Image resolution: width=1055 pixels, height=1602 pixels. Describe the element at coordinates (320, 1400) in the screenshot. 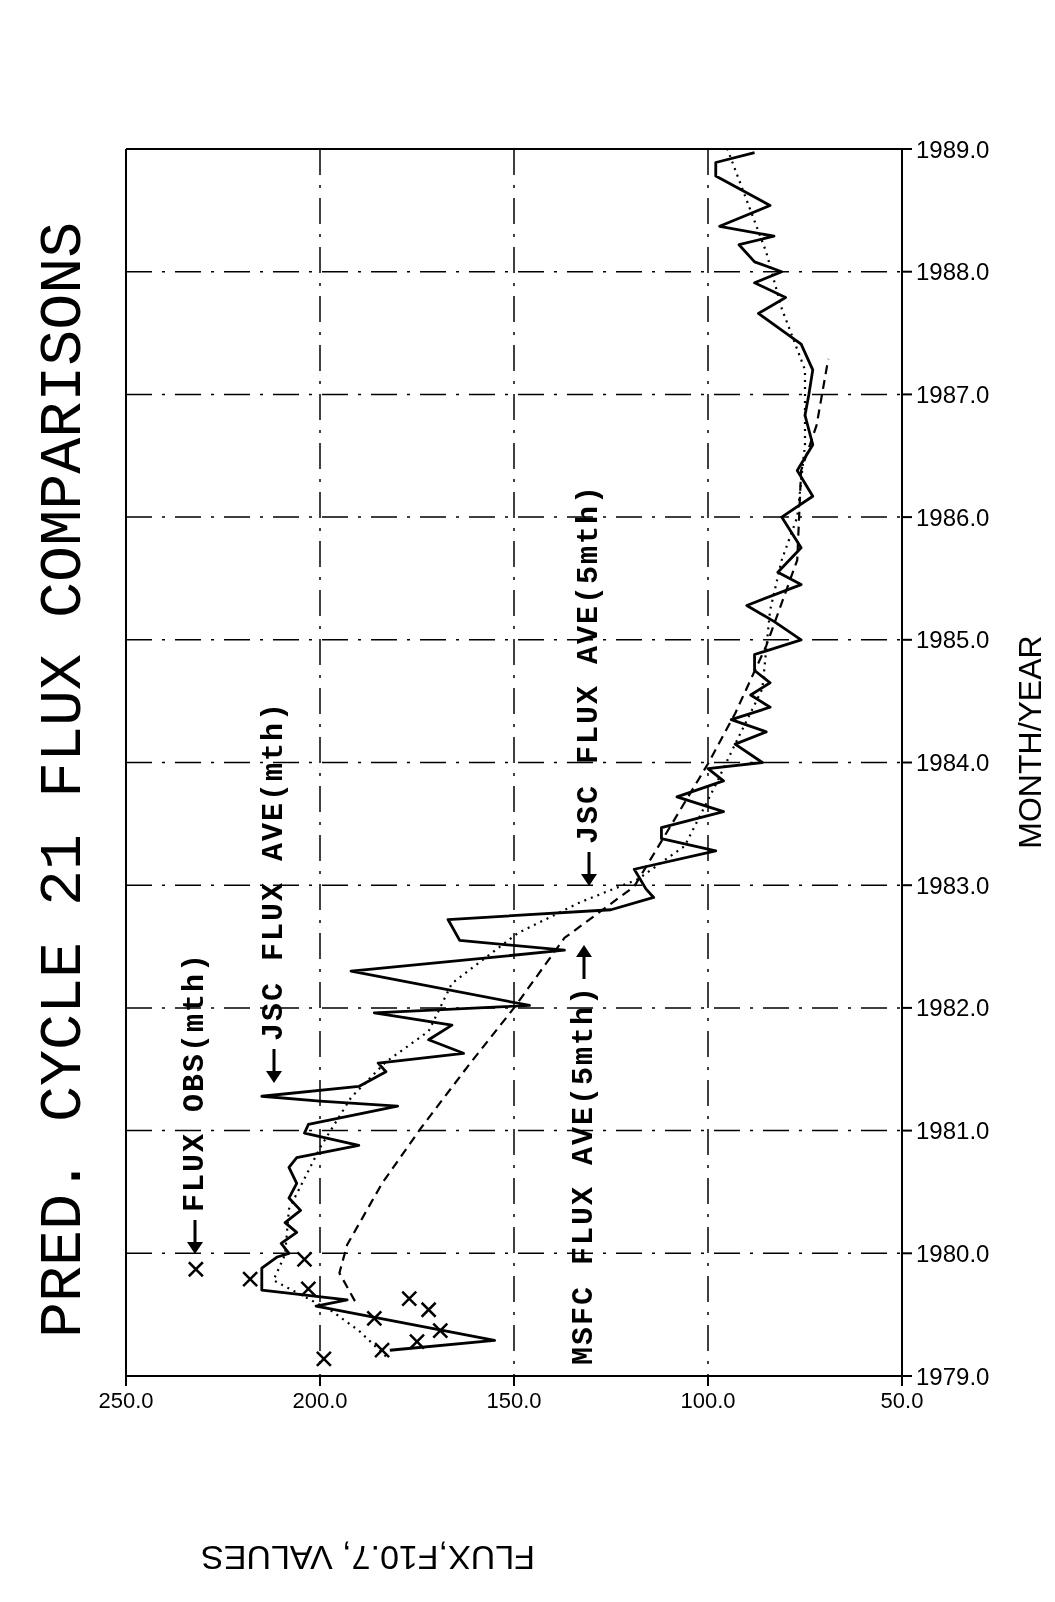

I see `x-tick-label: 200.0` at that location.